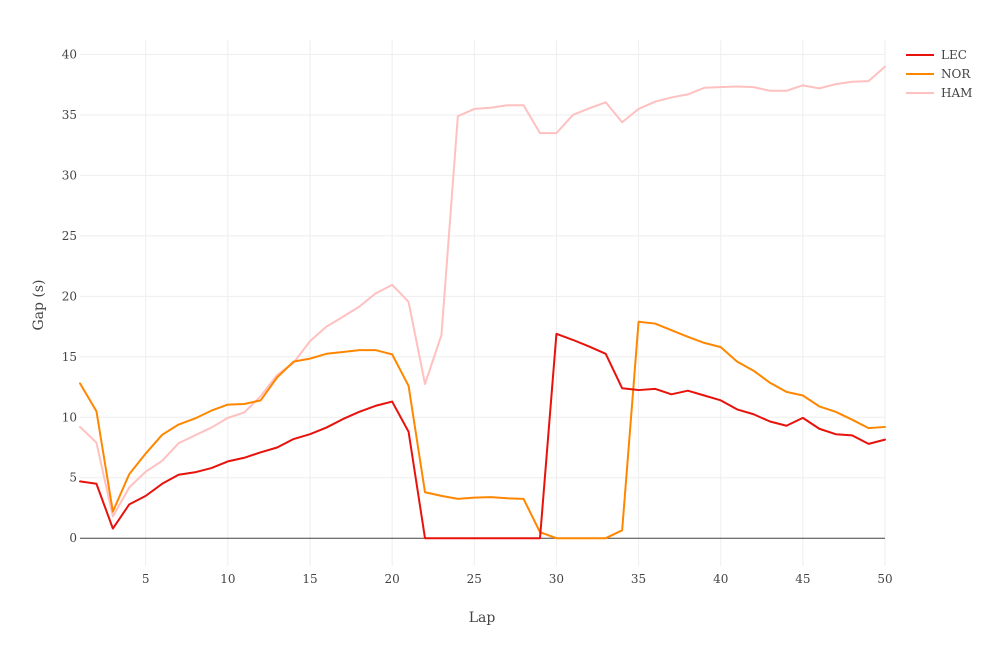  What do you see at coordinates (69, 417) in the screenshot?
I see `y-tick-label: 10` at bounding box center [69, 417].